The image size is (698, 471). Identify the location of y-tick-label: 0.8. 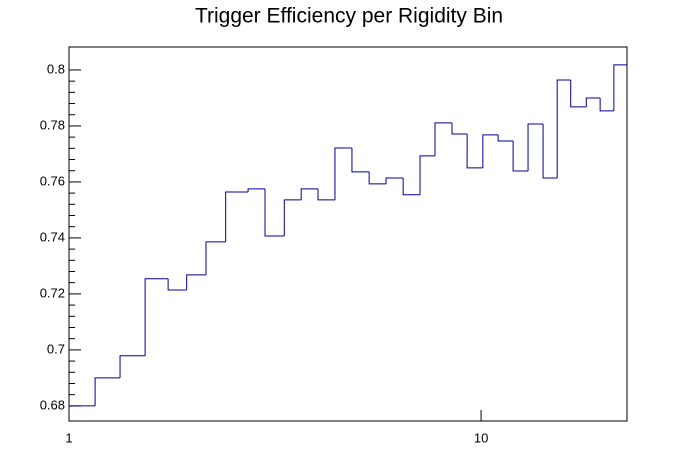
(56, 68).